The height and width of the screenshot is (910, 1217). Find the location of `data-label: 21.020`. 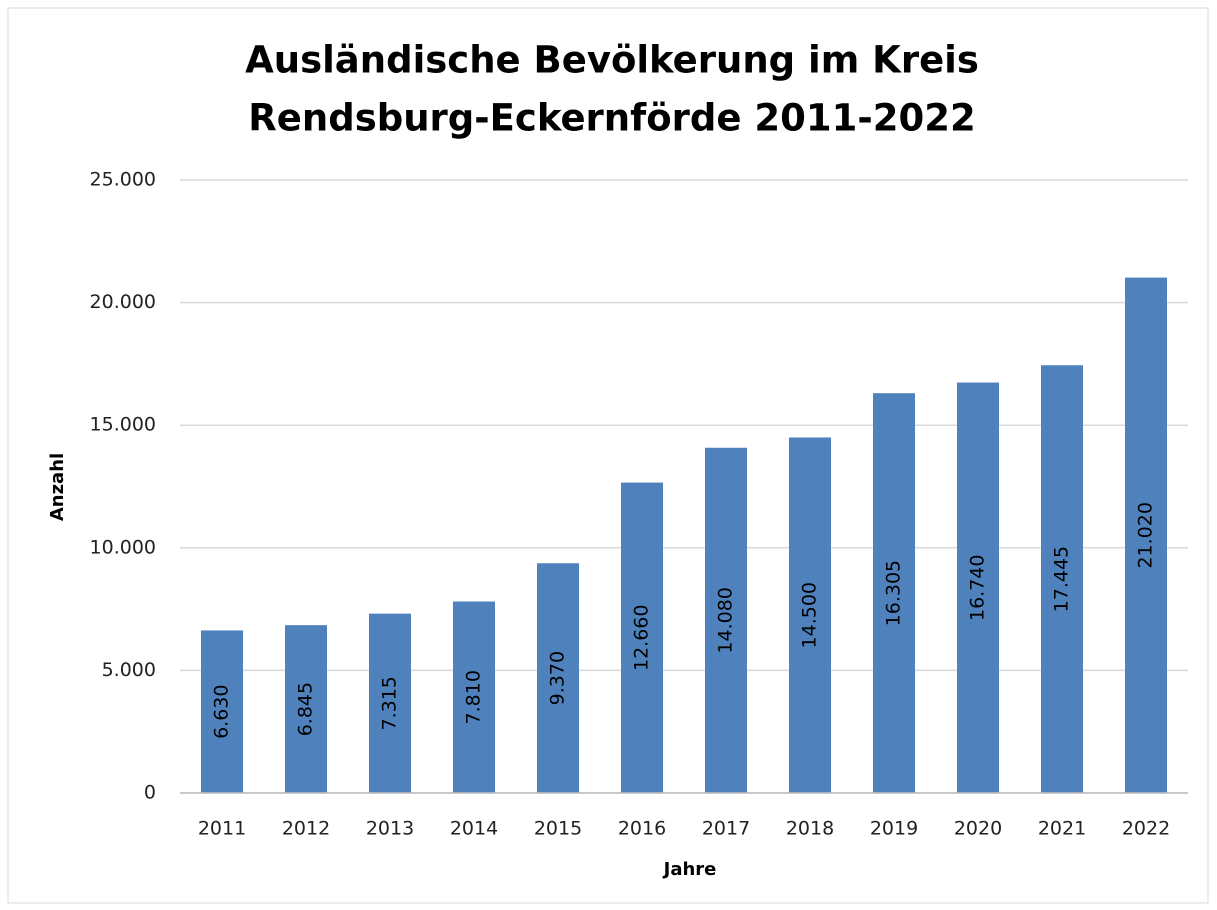

data-label: 21.020 is located at coordinates (1146, 535).